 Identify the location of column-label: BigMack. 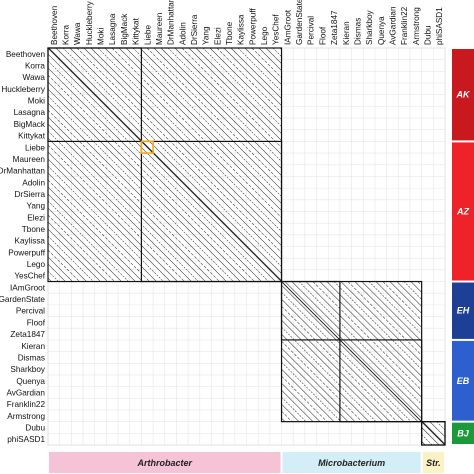
(124, 29).